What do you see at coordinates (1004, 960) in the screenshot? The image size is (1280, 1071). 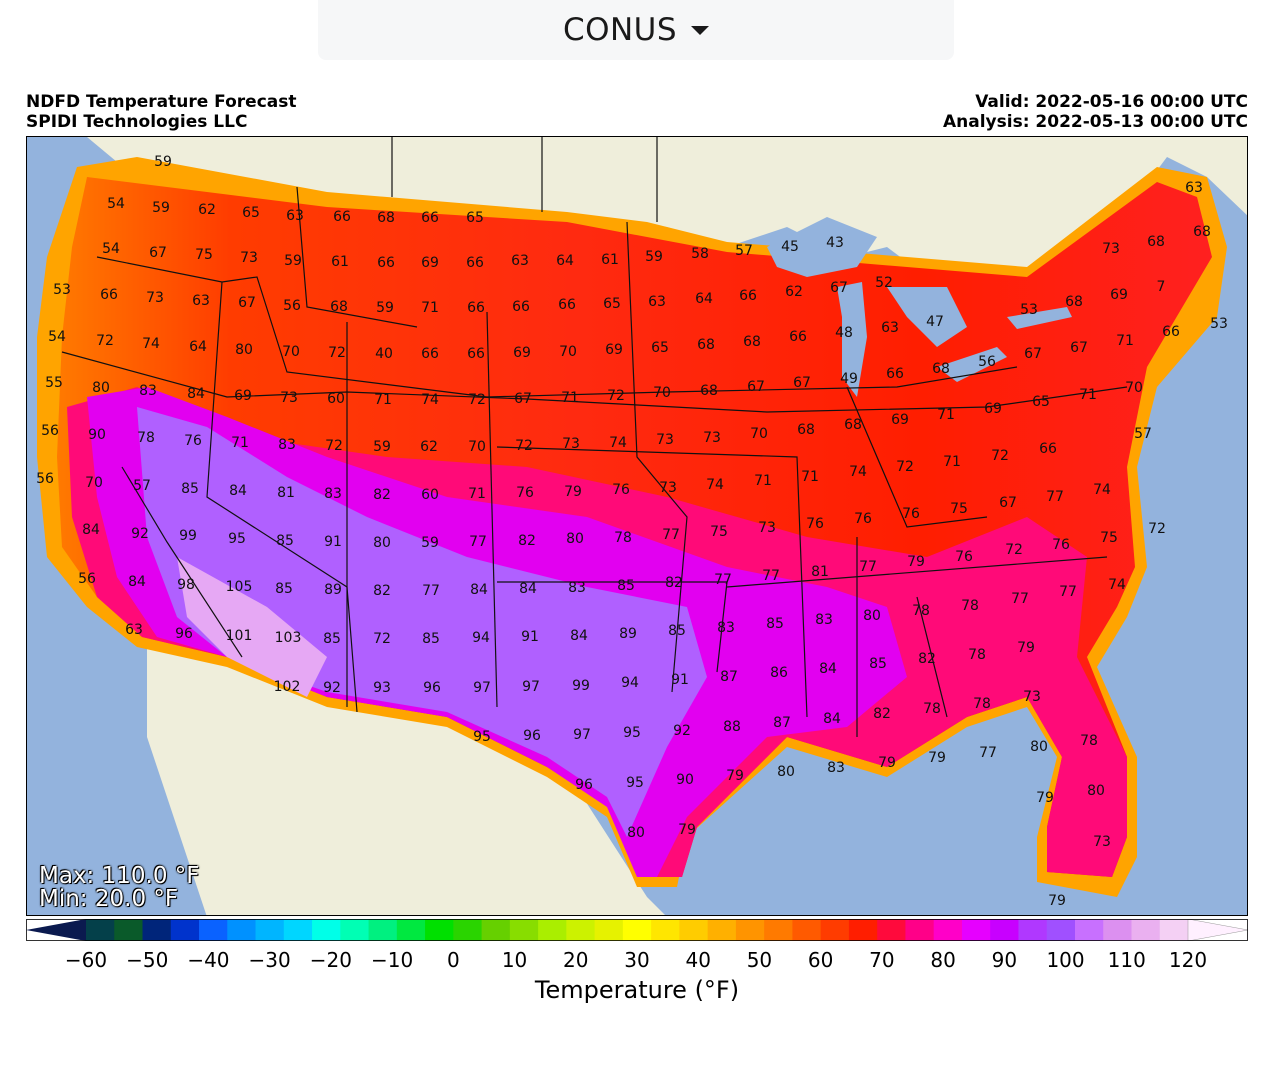 I see `colorbar-tick-label: 90` at bounding box center [1004, 960].